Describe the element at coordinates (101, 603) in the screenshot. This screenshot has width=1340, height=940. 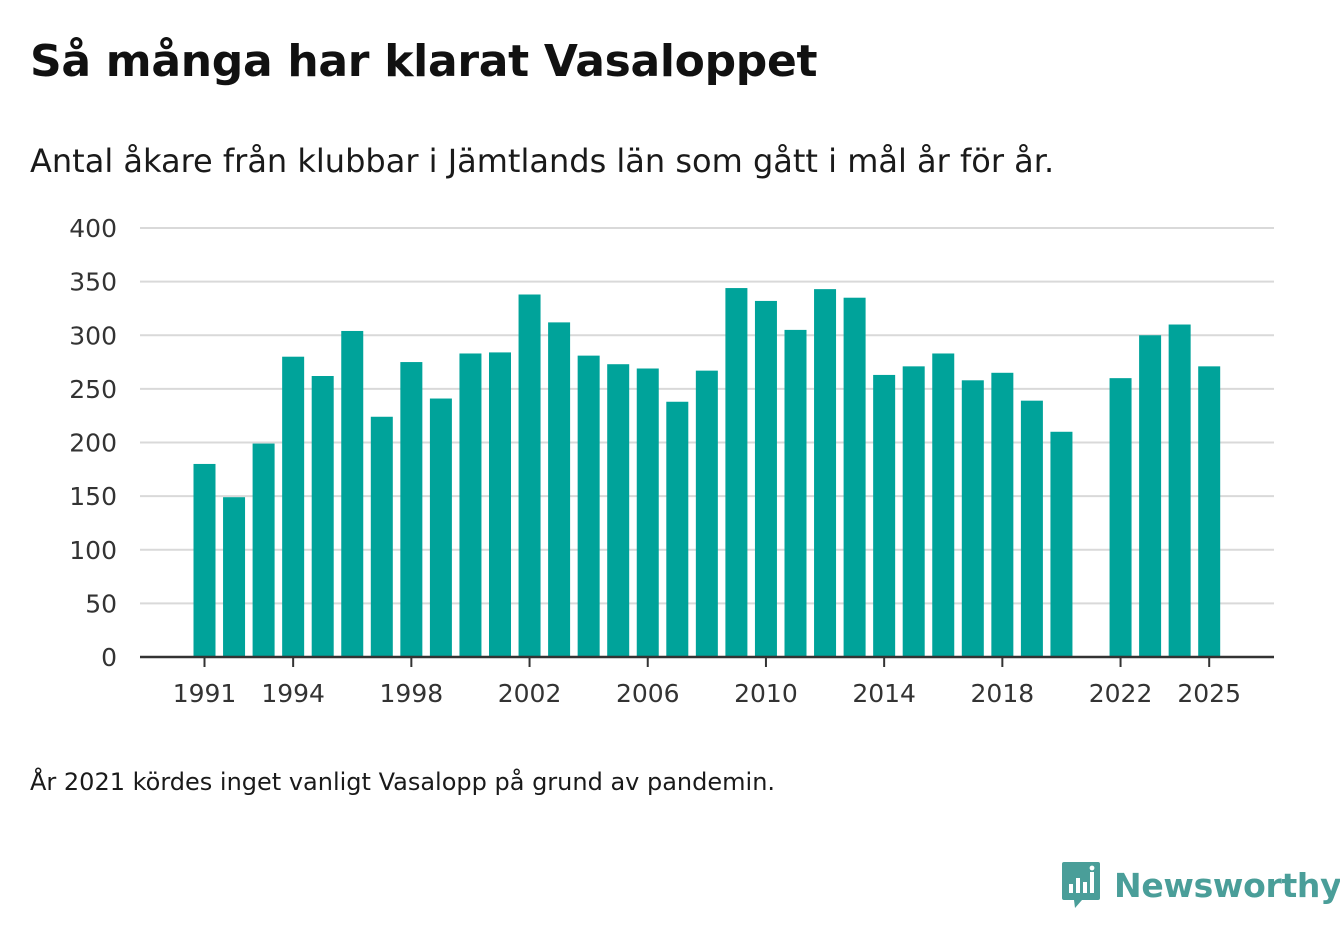
I see `y-tick-label: 50` at that location.